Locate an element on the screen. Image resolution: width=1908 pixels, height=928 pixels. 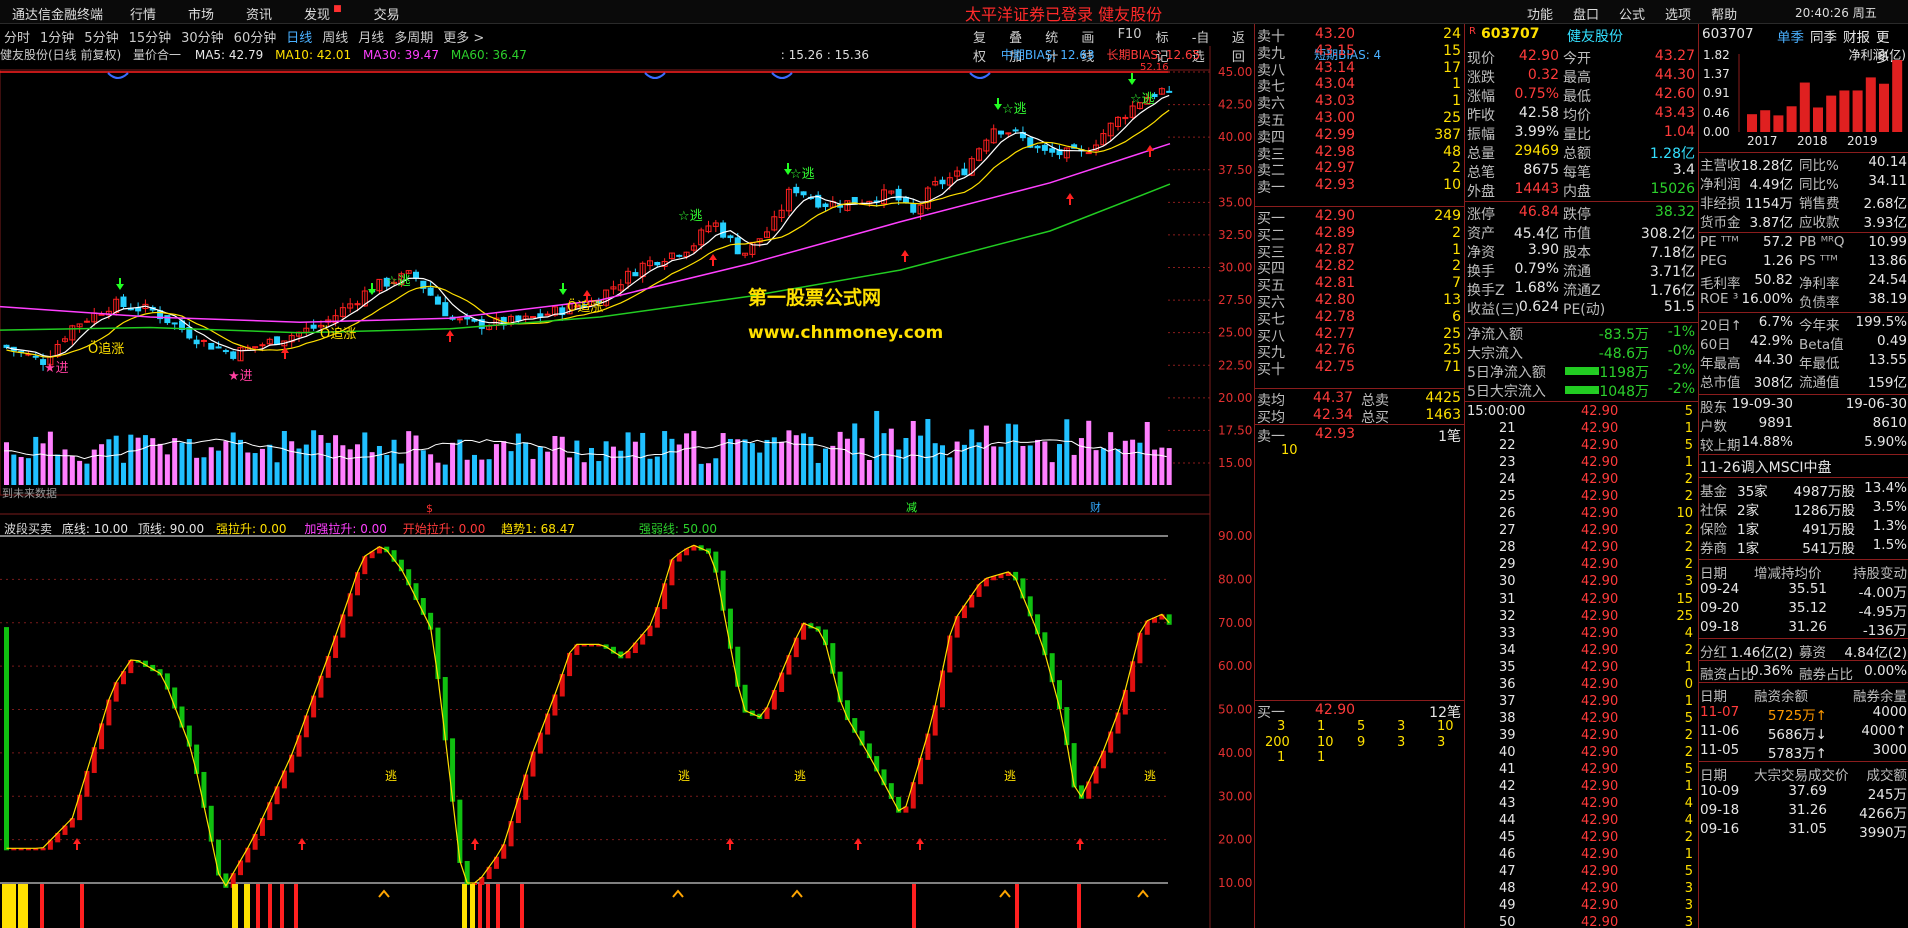
sell1-row: 卖一 42.93 1笔 is located at coordinates (1360, 435).